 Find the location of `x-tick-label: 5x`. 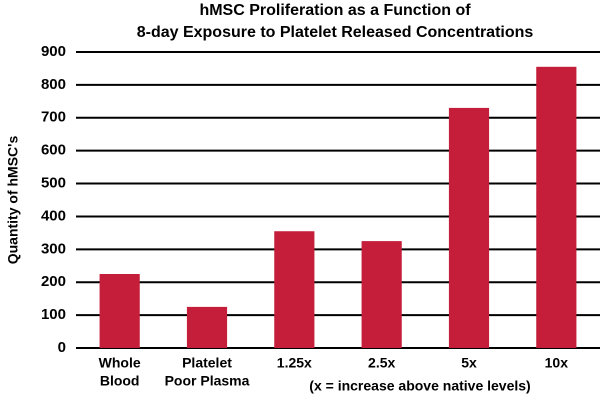

x-tick-label: 5x is located at coordinates (469, 363).